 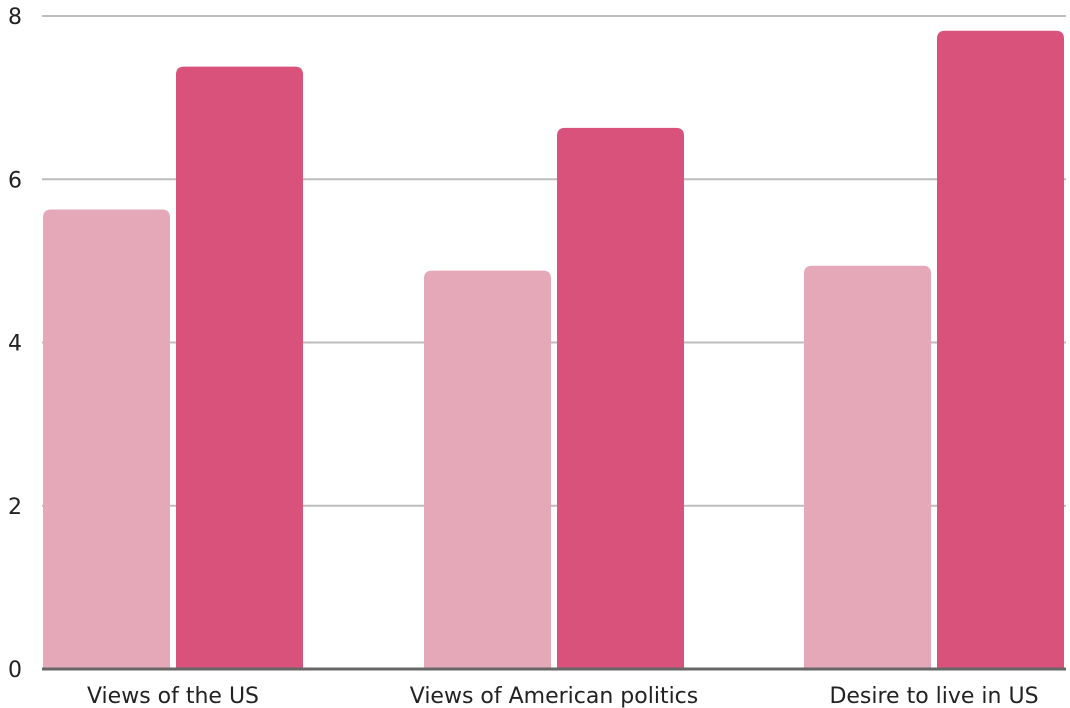 I want to click on y-tick-labels: 0 2 4 6 8, so click(x=15, y=344).